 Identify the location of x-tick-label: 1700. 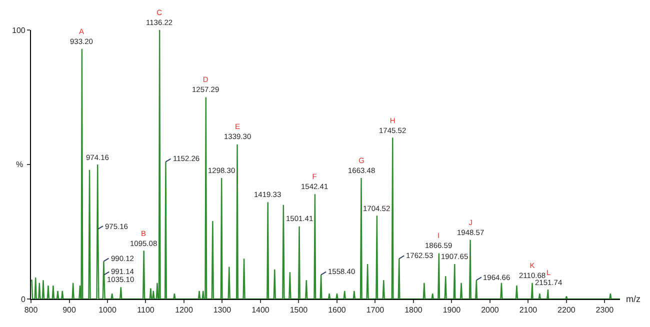
(375, 310).